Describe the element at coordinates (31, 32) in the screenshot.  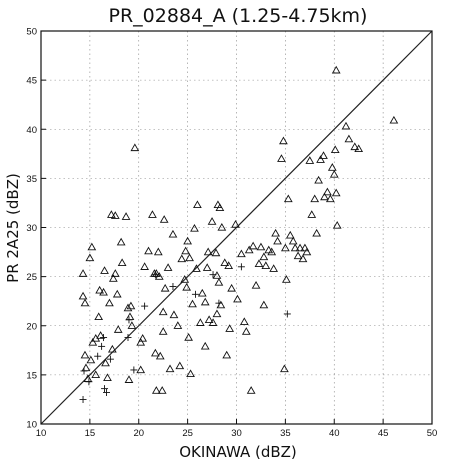
I see `y-tick-label: 50` at that location.